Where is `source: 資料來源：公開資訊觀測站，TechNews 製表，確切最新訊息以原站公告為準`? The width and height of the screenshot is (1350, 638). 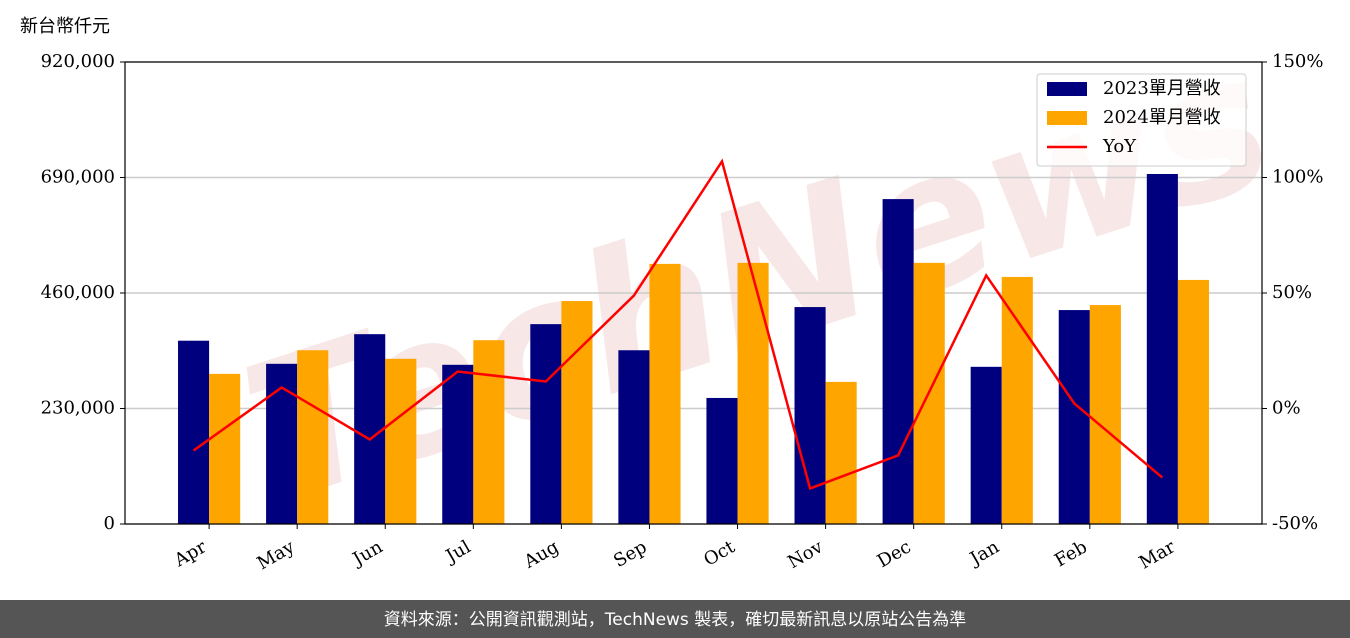 source: 資料來源：公開資訊觀測站，TechNews 製表，確切最新訊息以原站公告為準 is located at coordinates (675, 620).